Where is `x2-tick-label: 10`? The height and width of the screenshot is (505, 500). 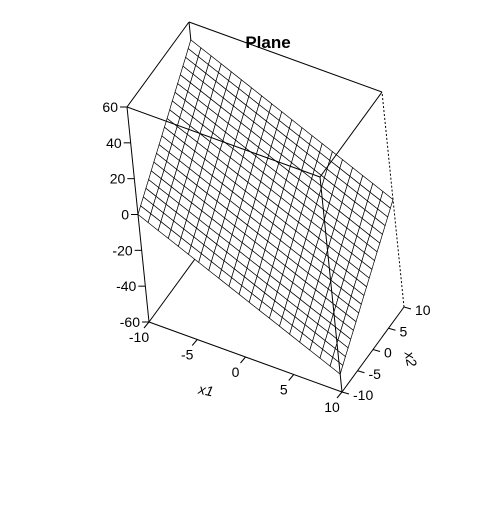
x2-tick-label: 10 is located at coordinates (423, 310).